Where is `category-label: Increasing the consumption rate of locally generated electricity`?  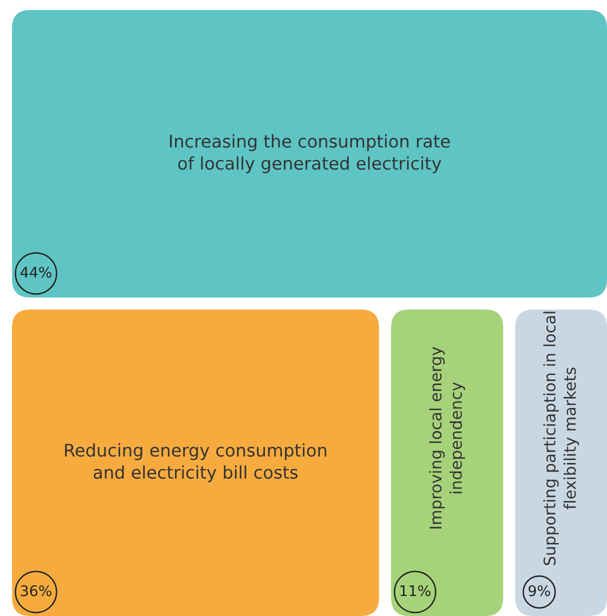
category-label: Increasing the consumption rate of locally generated electricity is located at coordinates (310, 154).